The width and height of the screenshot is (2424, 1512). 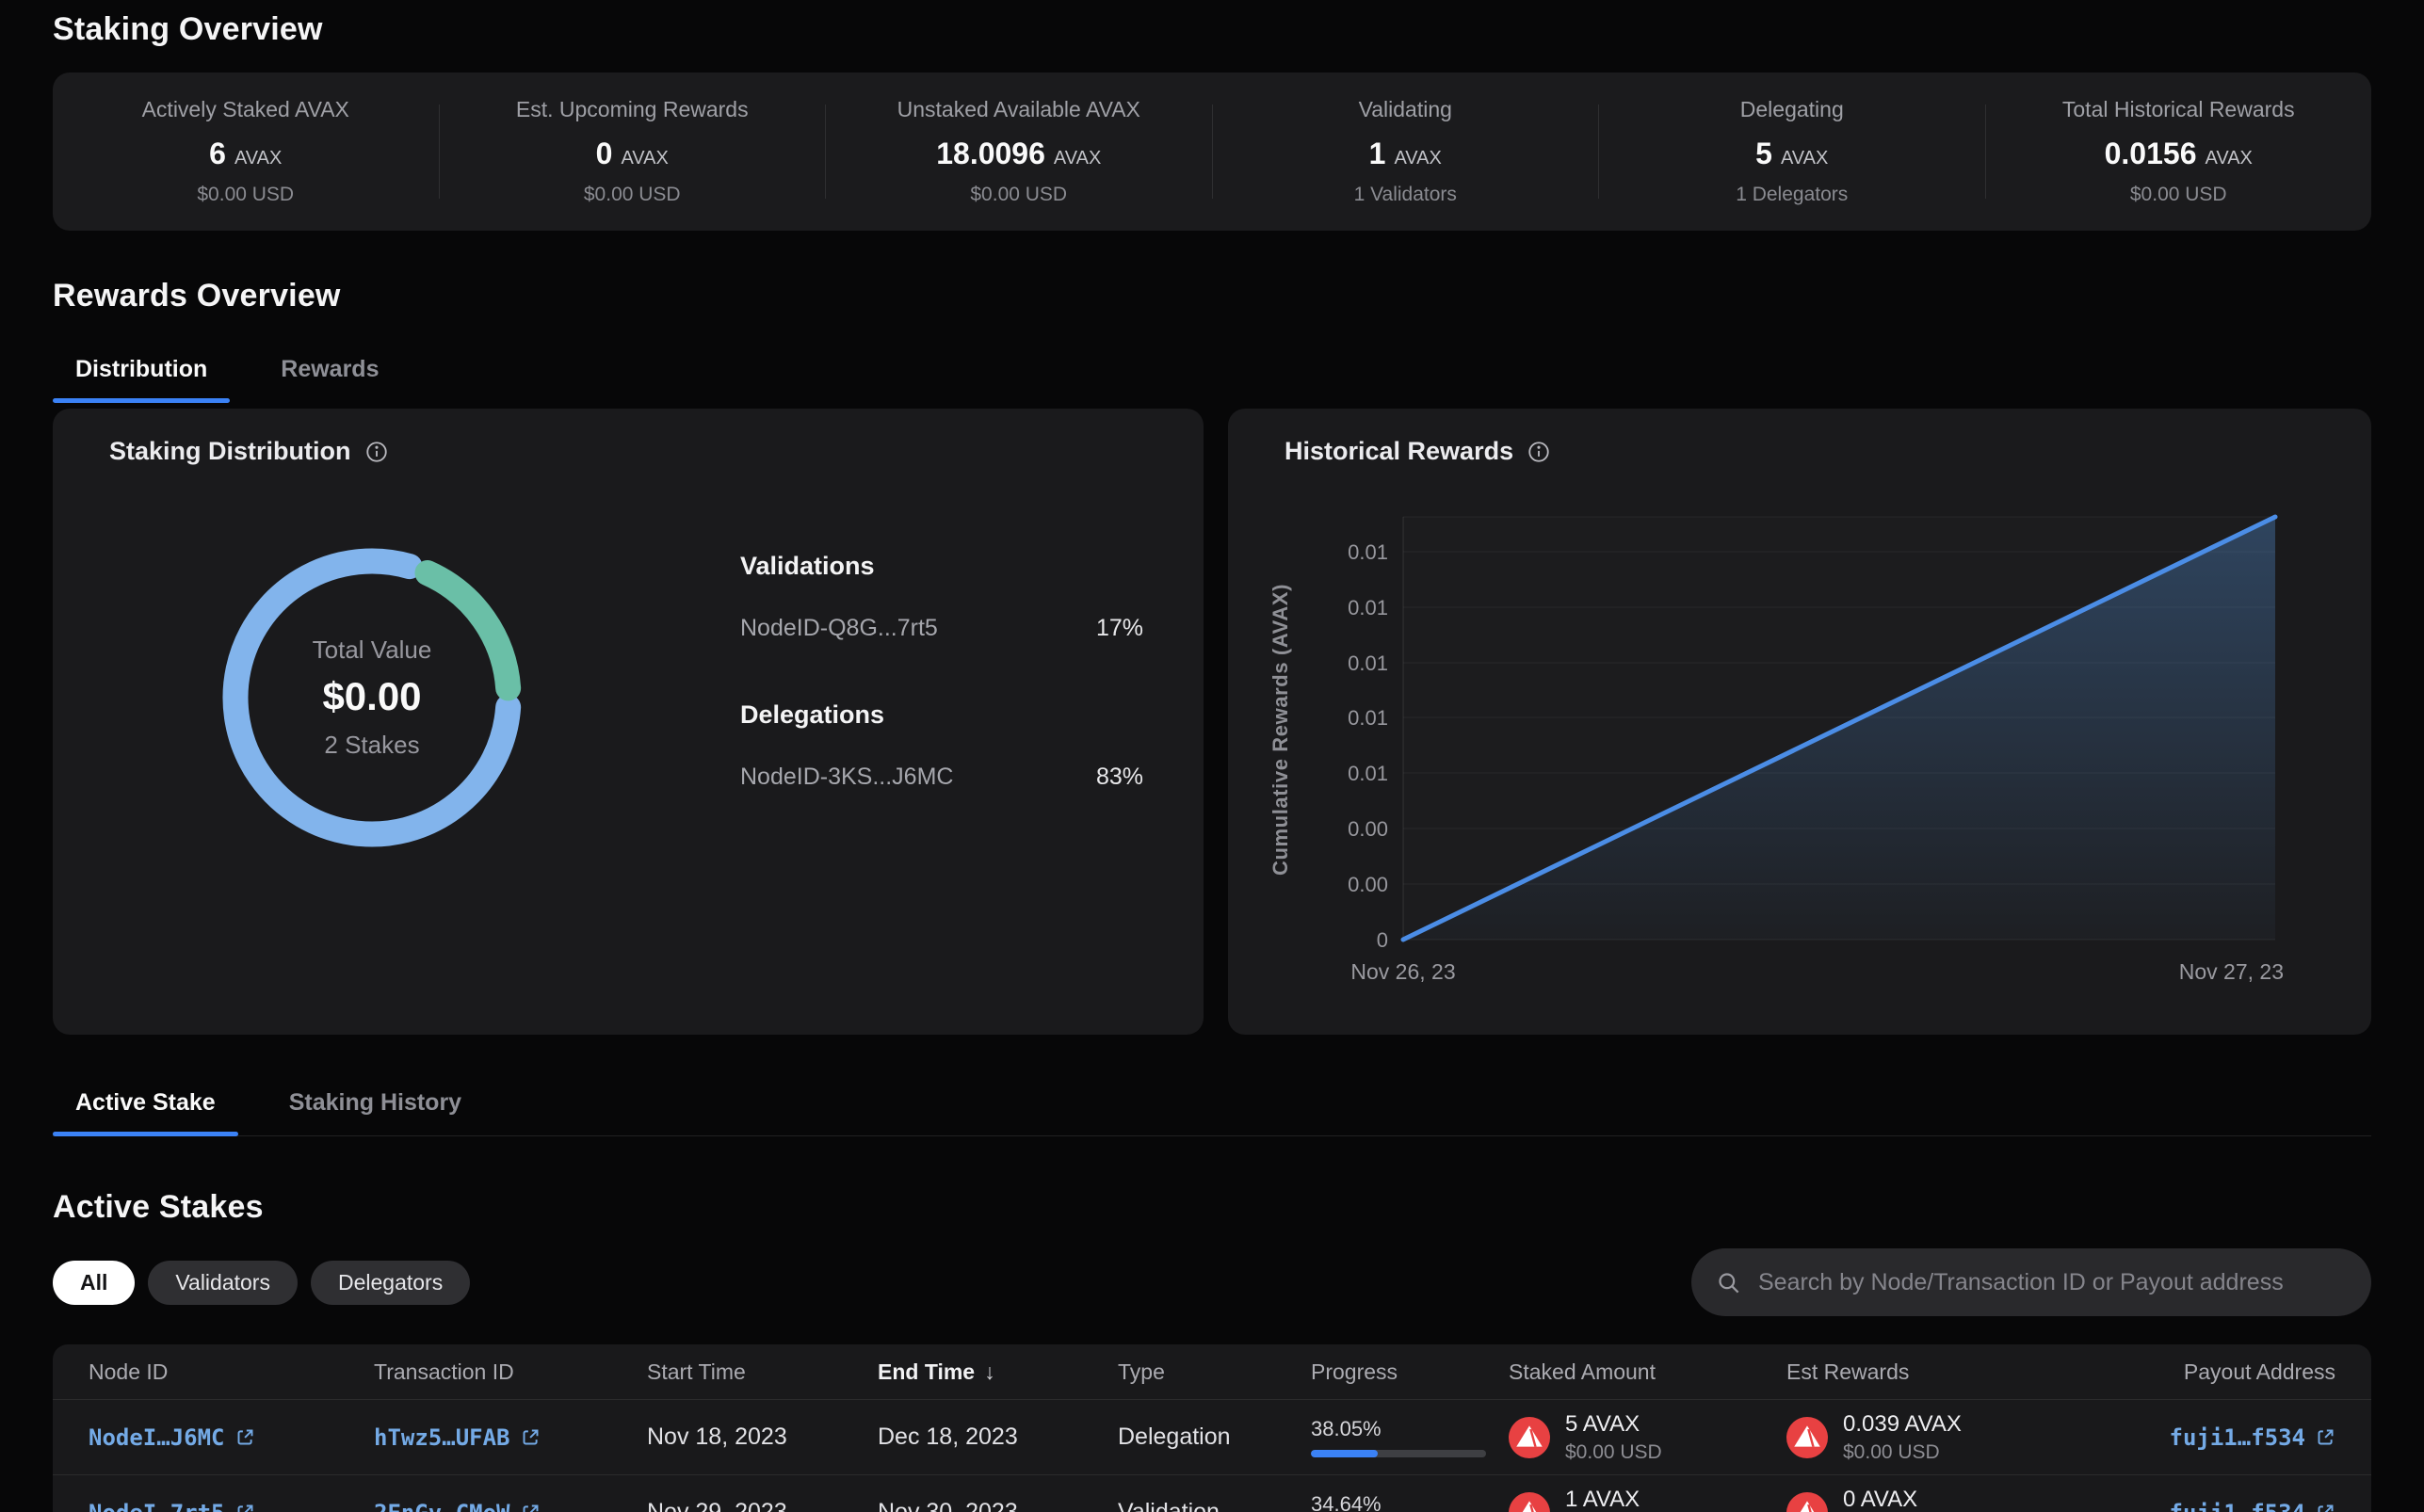 What do you see at coordinates (223, 1282) in the screenshot?
I see `filter-pill-validators: Validators` at bounding box center [223, 1282].